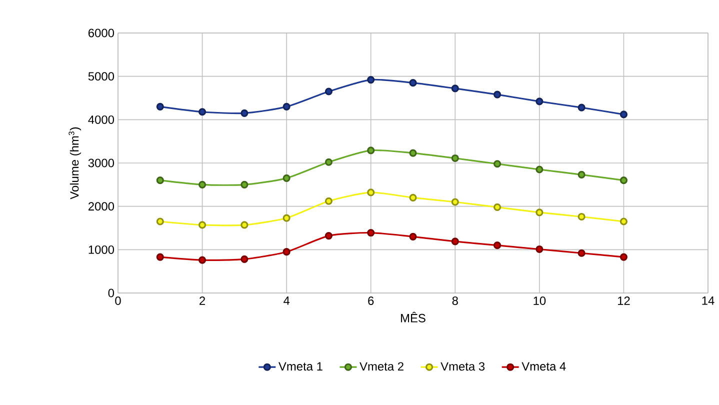  What do you see at coordinates (101, 119) in the screenshot?
I see `y-tick-label: 4000` at bounding box center [101, 119].